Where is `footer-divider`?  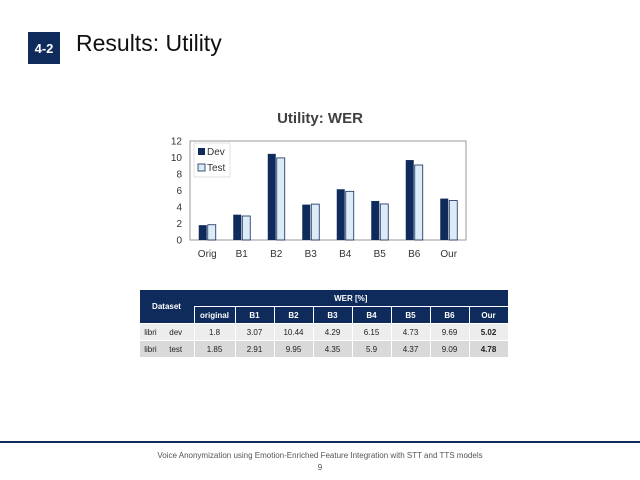 footer-divider is located at coordinates (320, 442).